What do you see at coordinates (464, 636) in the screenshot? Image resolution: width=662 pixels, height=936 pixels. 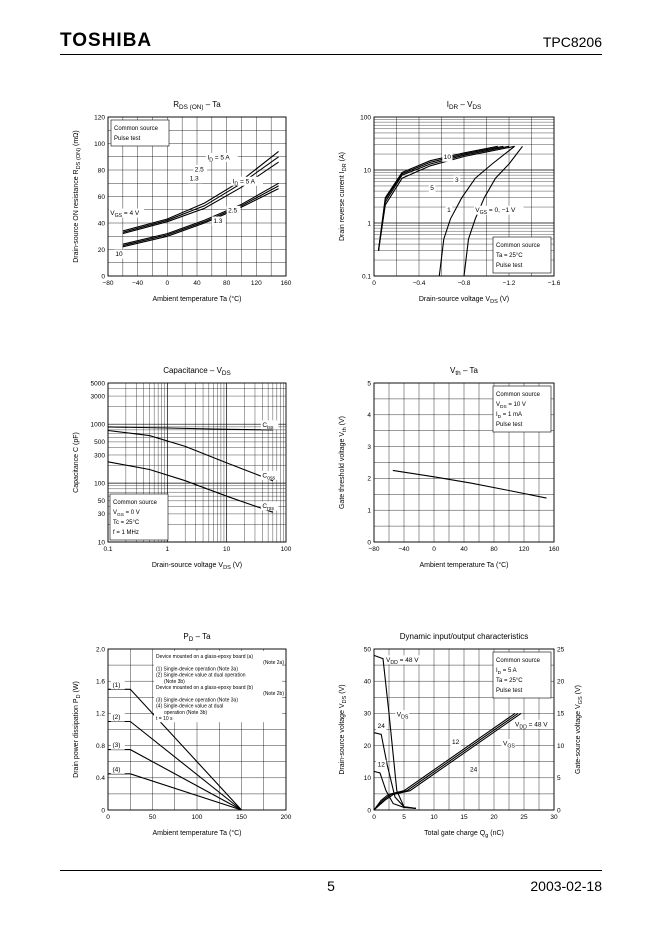 I see `chart-title: Dynamic input/output characteristics` at bounding box center [464, 636].